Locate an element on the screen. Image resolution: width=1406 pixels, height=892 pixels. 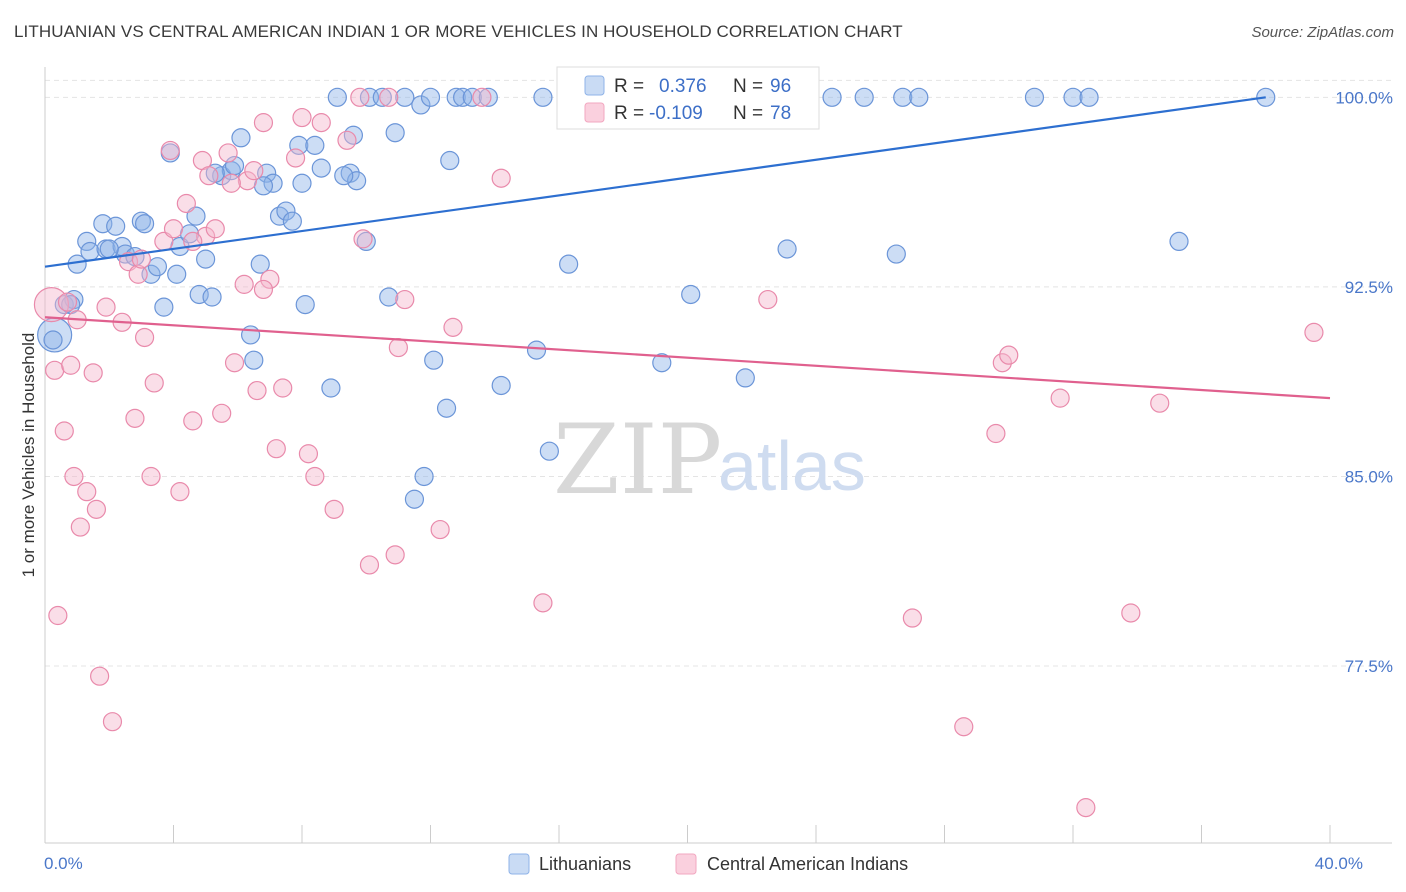
trend-line-central-american-indians is located at coordinates (687, 358).